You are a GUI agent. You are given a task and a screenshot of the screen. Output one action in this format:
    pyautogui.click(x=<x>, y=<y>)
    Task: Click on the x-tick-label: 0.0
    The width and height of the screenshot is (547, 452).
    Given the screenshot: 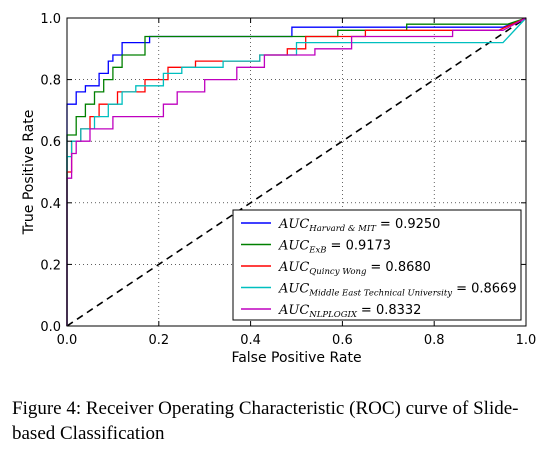 What is the action you would take?
    pyautogui.click(x=67, y=340)
    